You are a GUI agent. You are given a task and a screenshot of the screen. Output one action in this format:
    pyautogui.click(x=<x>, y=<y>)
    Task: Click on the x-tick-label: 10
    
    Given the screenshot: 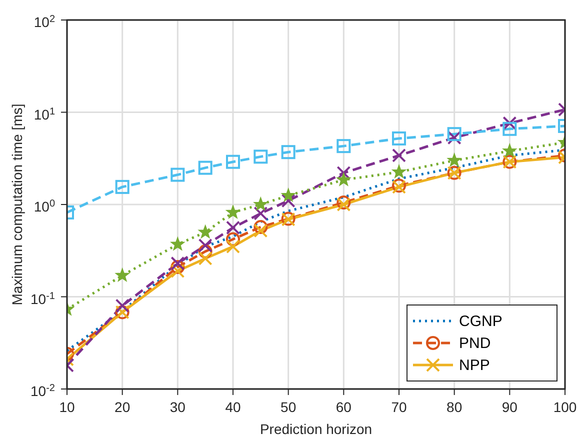 What is the action you would take?
    pyautogui.click(x=67, y=407)
    